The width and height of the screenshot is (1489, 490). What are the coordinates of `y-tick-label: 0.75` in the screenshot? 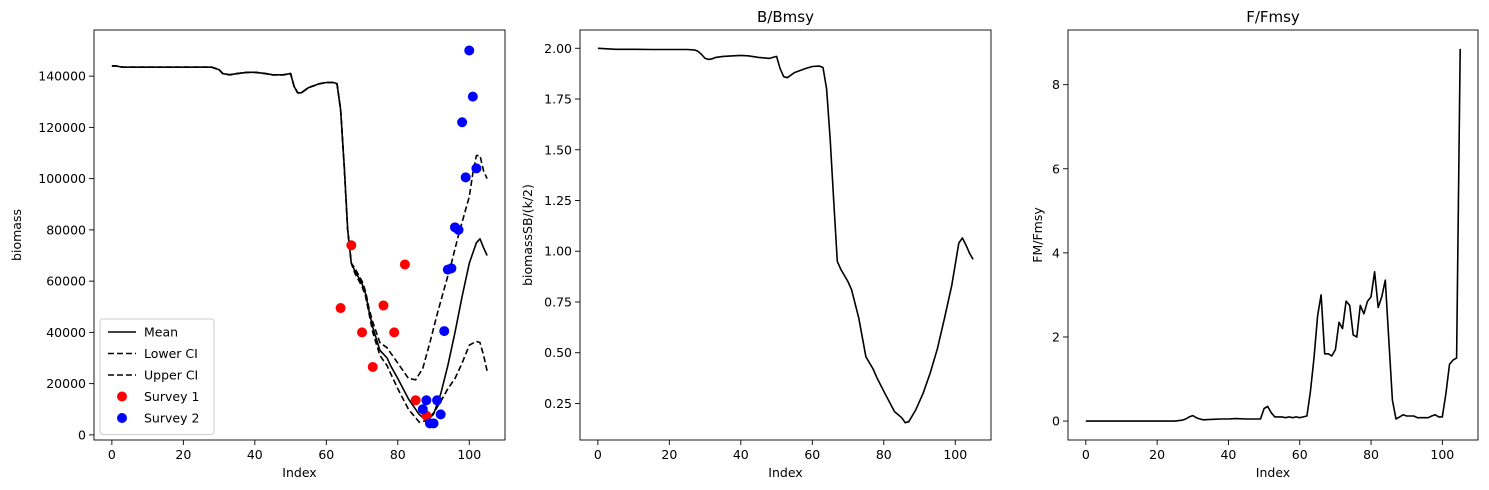 It's located at (558, 301).